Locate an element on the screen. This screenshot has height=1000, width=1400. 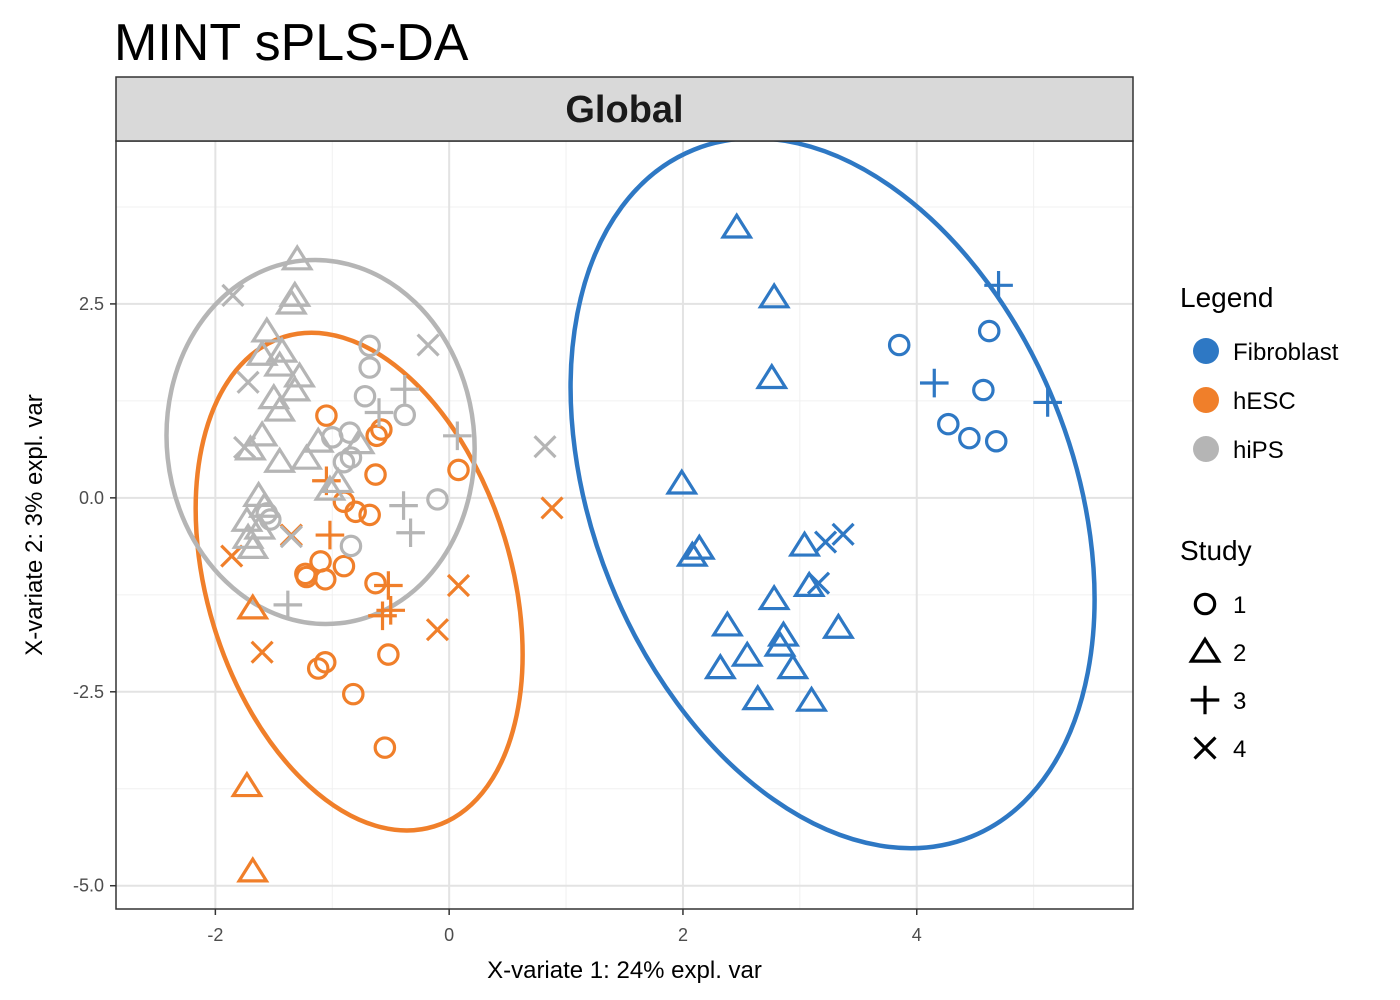
x-axis-title: X-variate 1: 24% expl. var is located at coordinates (624, 970).